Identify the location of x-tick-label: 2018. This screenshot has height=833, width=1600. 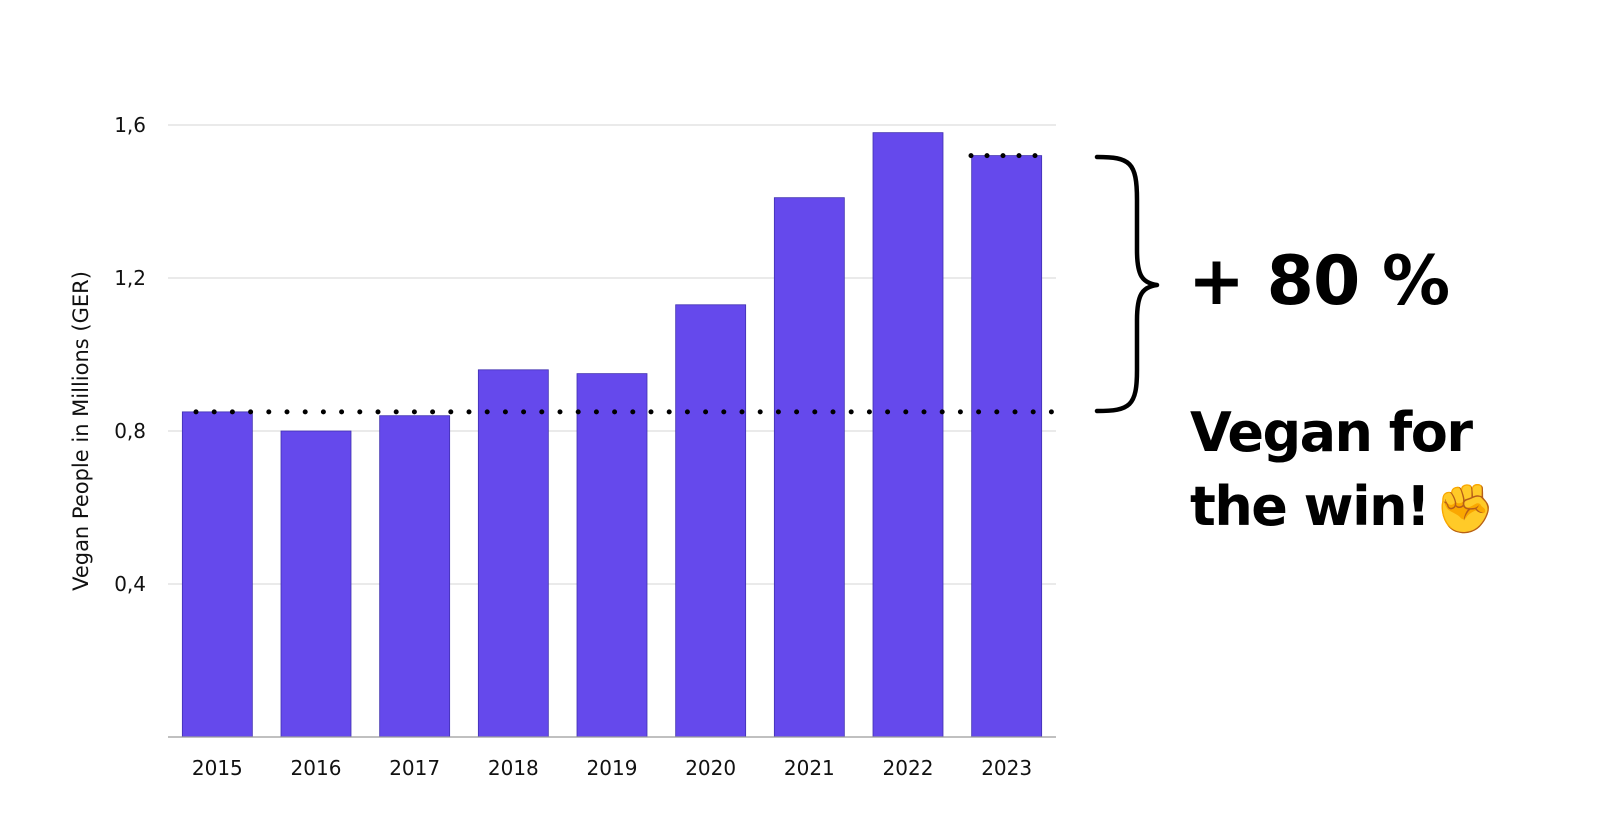
(513, 768).